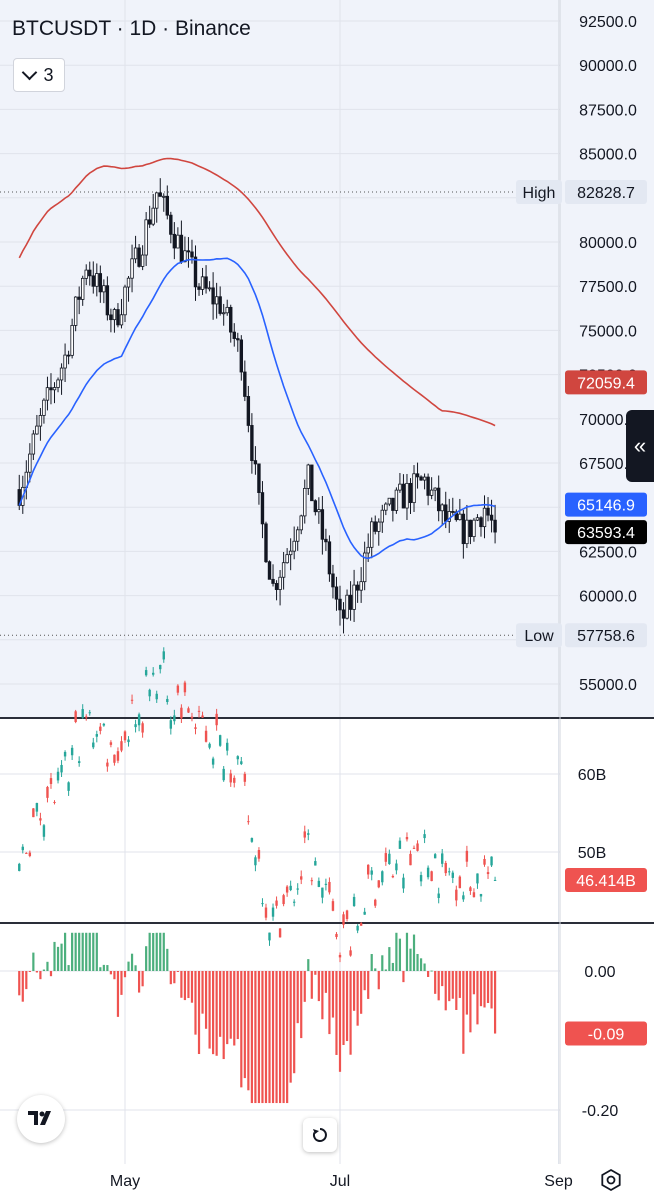 Image resolution: width=654 pixels, height=1199 pixels. I want to click on price-tick-label: 77500.0, so click(608, 287).